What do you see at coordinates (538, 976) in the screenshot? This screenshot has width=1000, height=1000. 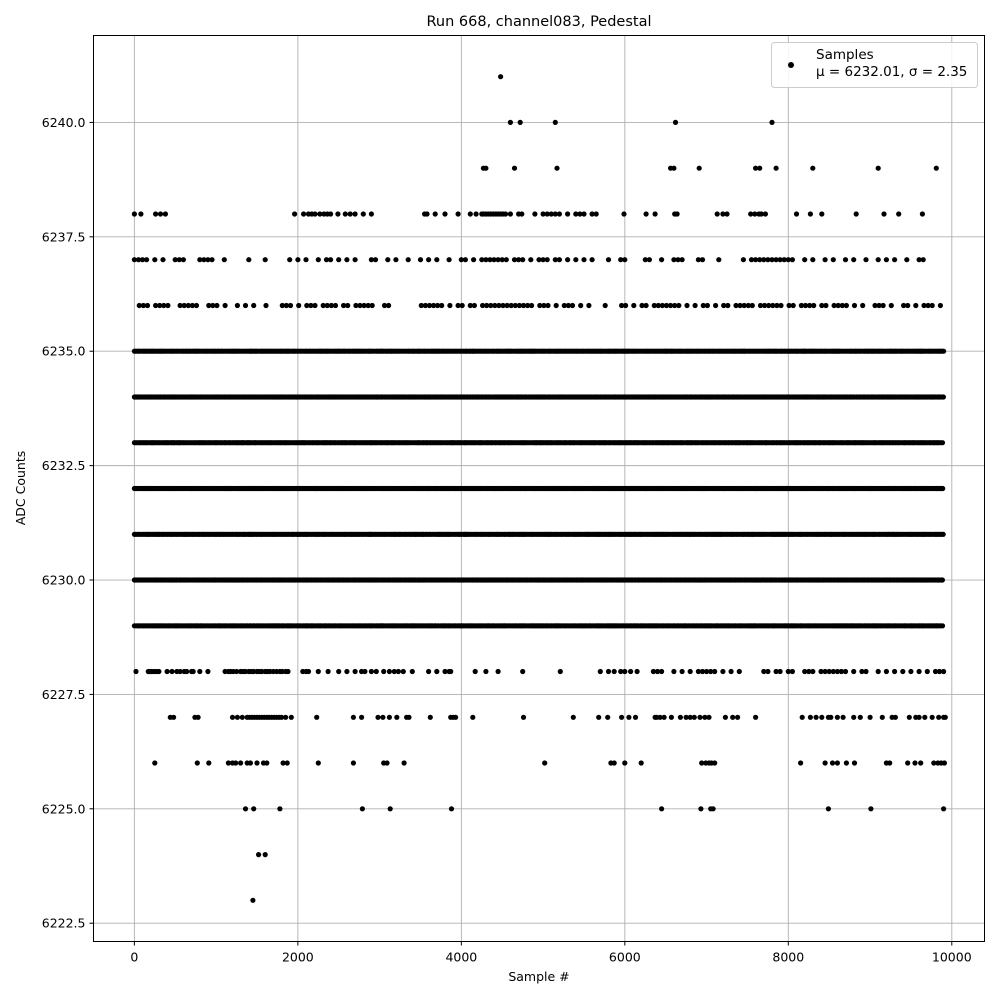 I see `x-axis-label: Sample #` at bounding box center [538, 976].